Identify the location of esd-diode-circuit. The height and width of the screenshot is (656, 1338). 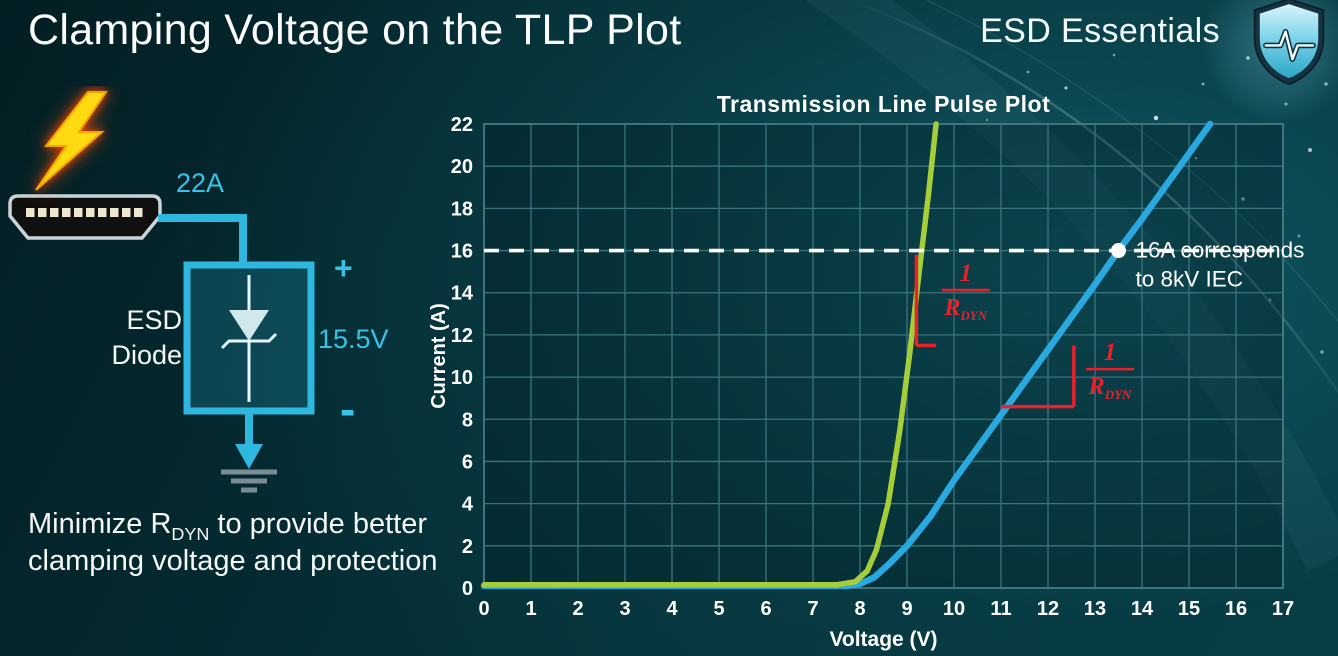
(236, 353).